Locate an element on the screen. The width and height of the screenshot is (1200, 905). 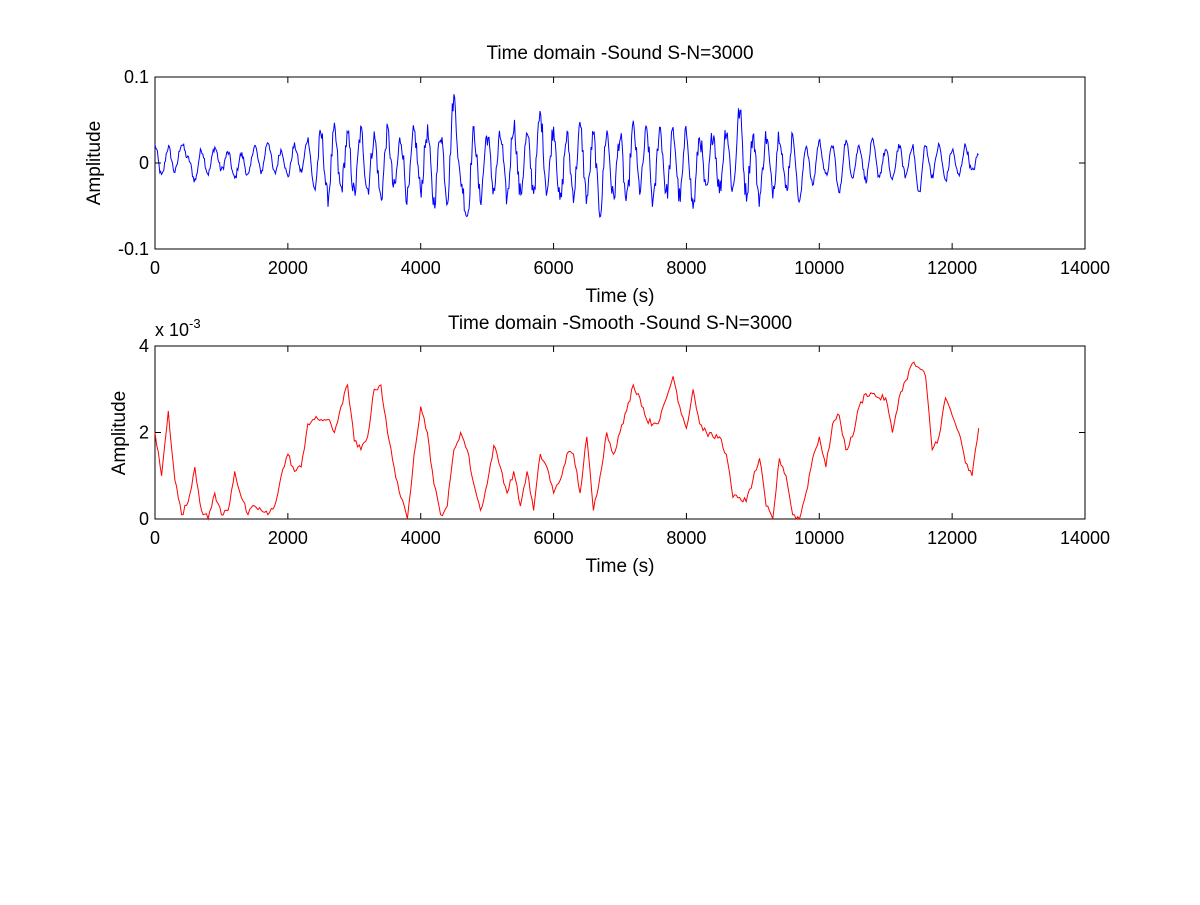
subplot-2-series is located at coordinates (567, 441).